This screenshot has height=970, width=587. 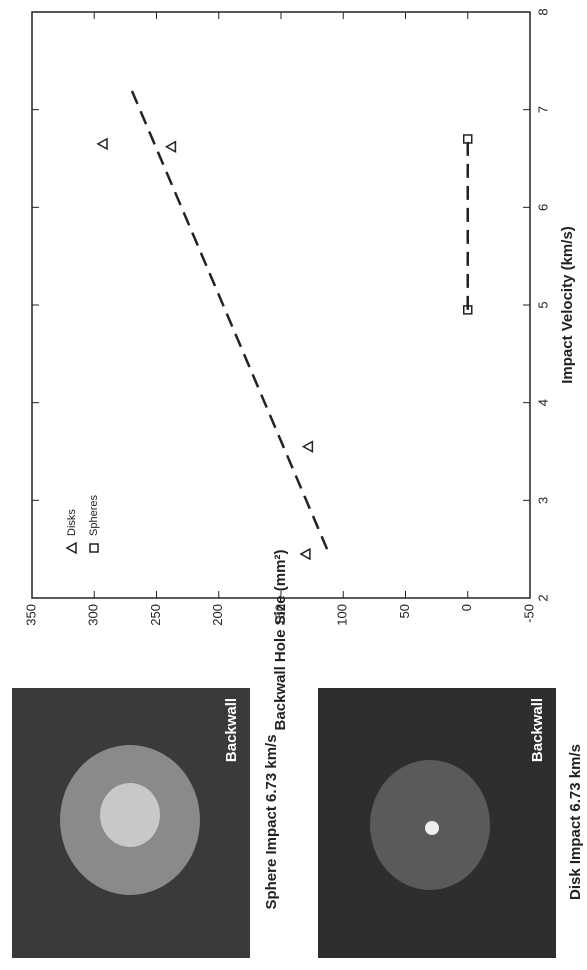 What do you see at coordinates (567, 305) in the screenshot?
I see `x-axis-title: Impact Velocity (km/s)` at bounding box center [567, 305].